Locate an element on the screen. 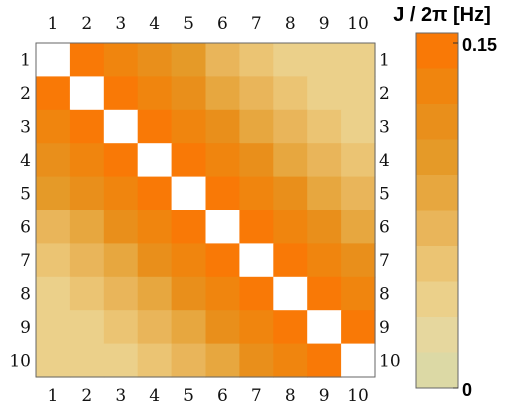  heatmap-cell-r7-c2 is located at coordinates (87, 260).